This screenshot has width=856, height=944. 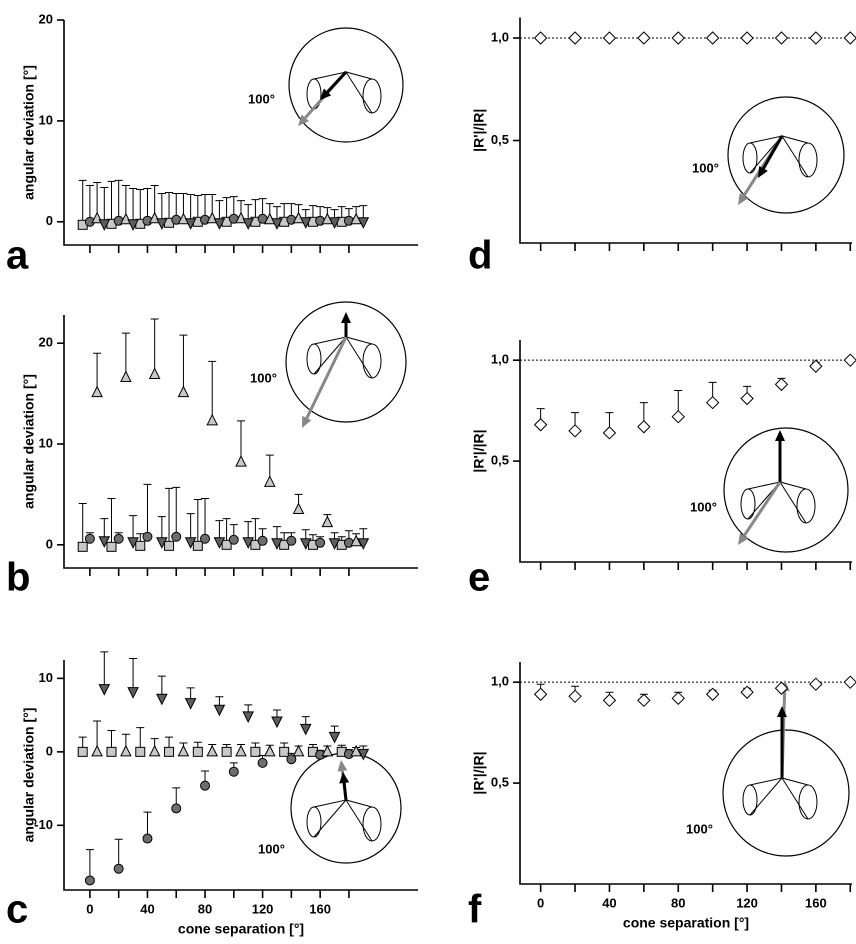 What do you see at coordinates (49, 220) in the screenshot?
I see `y-tick-label: 0` at bounding box center [49, 220].